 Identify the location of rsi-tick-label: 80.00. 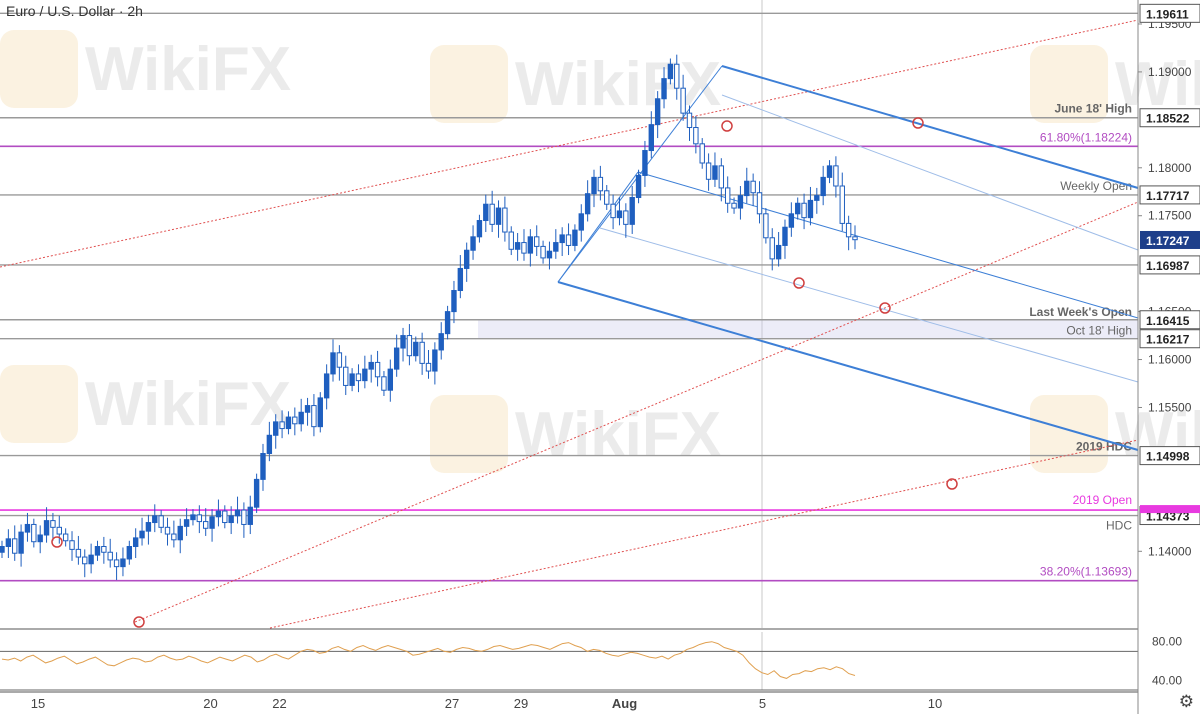
(1167, 642).